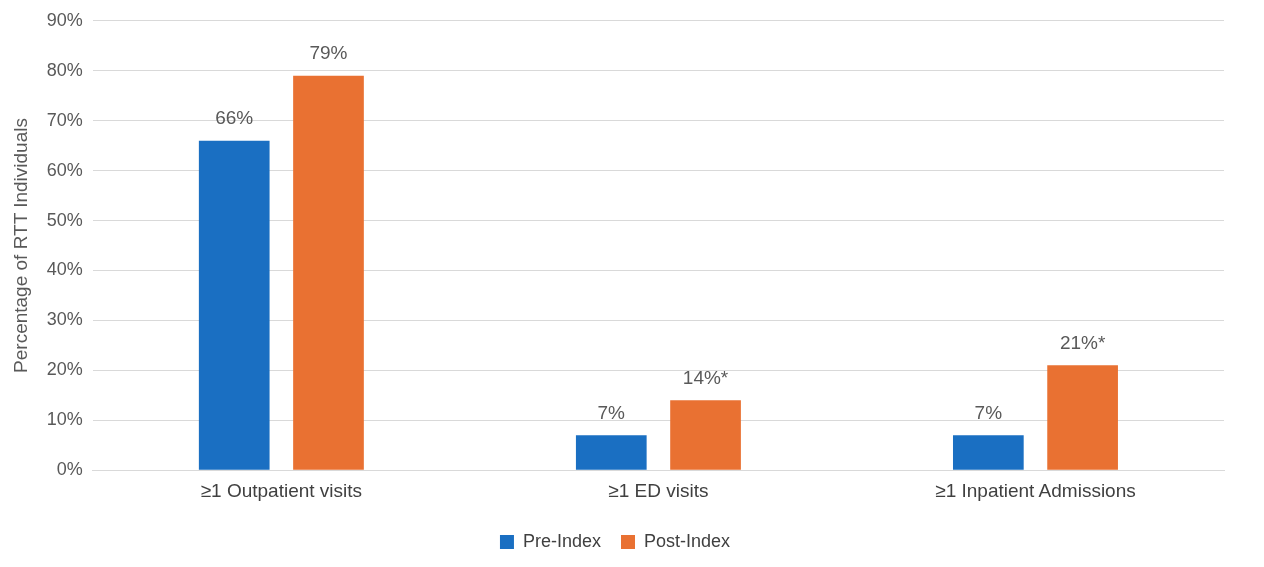  Describe the element at coordinates (64, 119) in the screenshot. I see `y-tick-label: 70%` at that location.